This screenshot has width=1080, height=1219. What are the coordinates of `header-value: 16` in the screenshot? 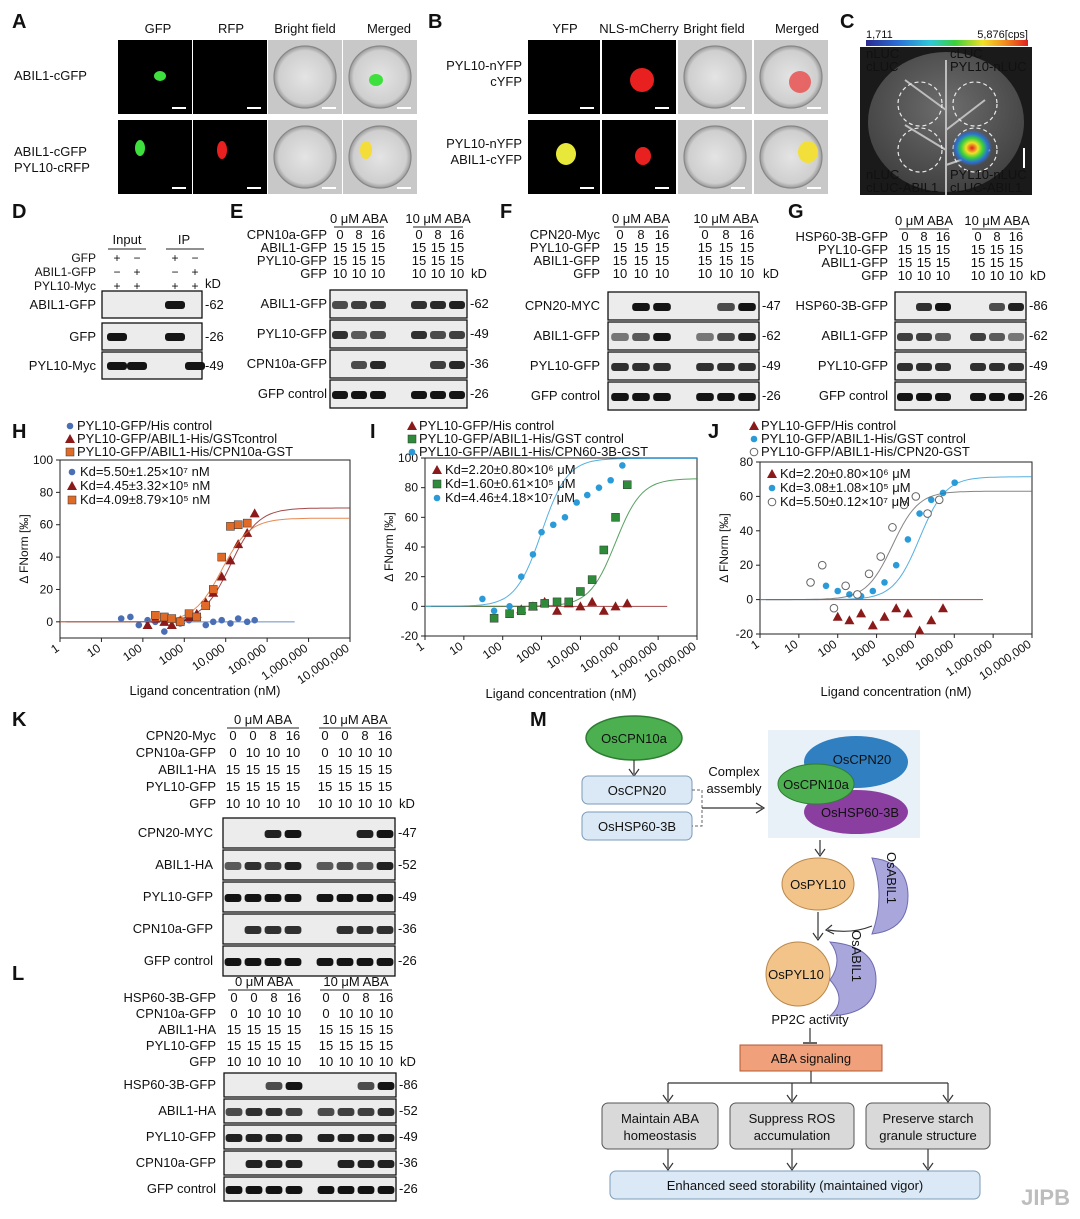 It's located at (747, 234).